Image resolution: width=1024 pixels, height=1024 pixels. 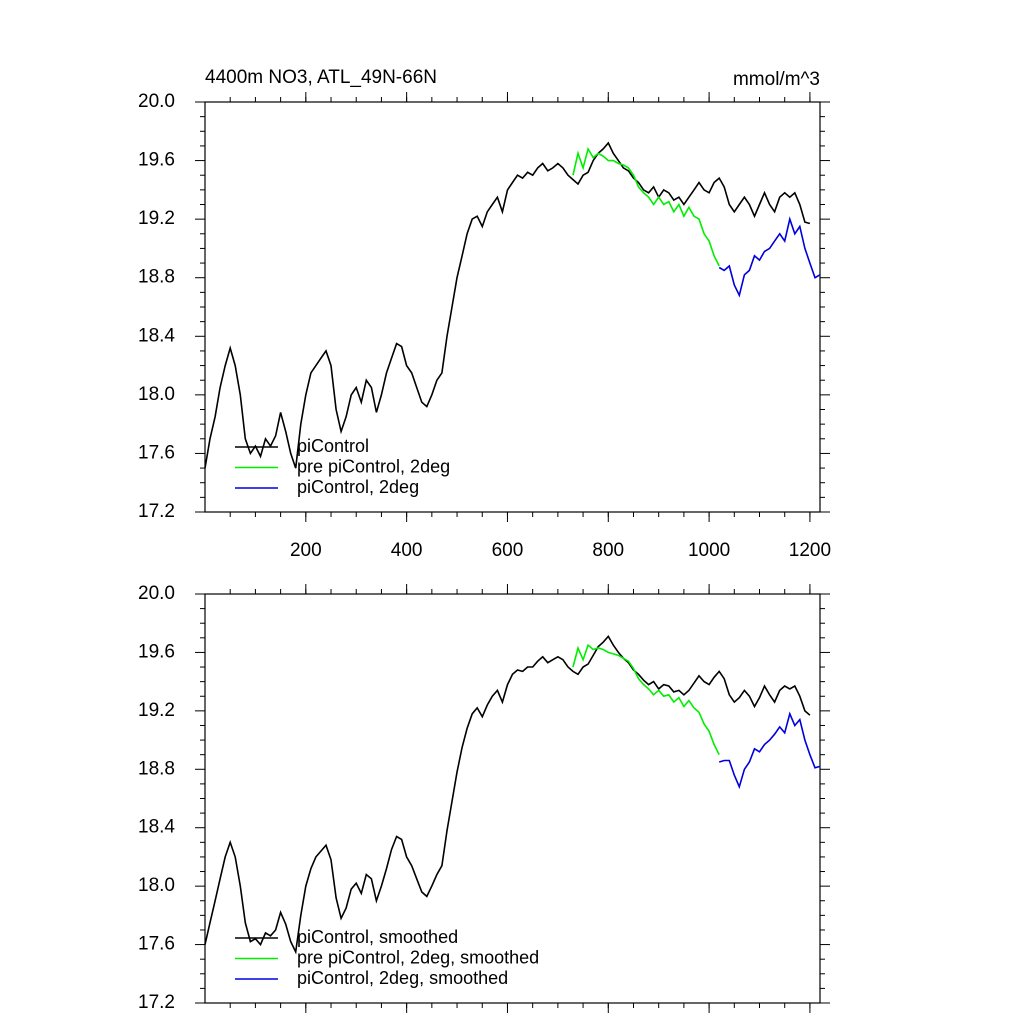 I want to click on legend-label: pre piControl, 2deg, so click(x=373, y=466).